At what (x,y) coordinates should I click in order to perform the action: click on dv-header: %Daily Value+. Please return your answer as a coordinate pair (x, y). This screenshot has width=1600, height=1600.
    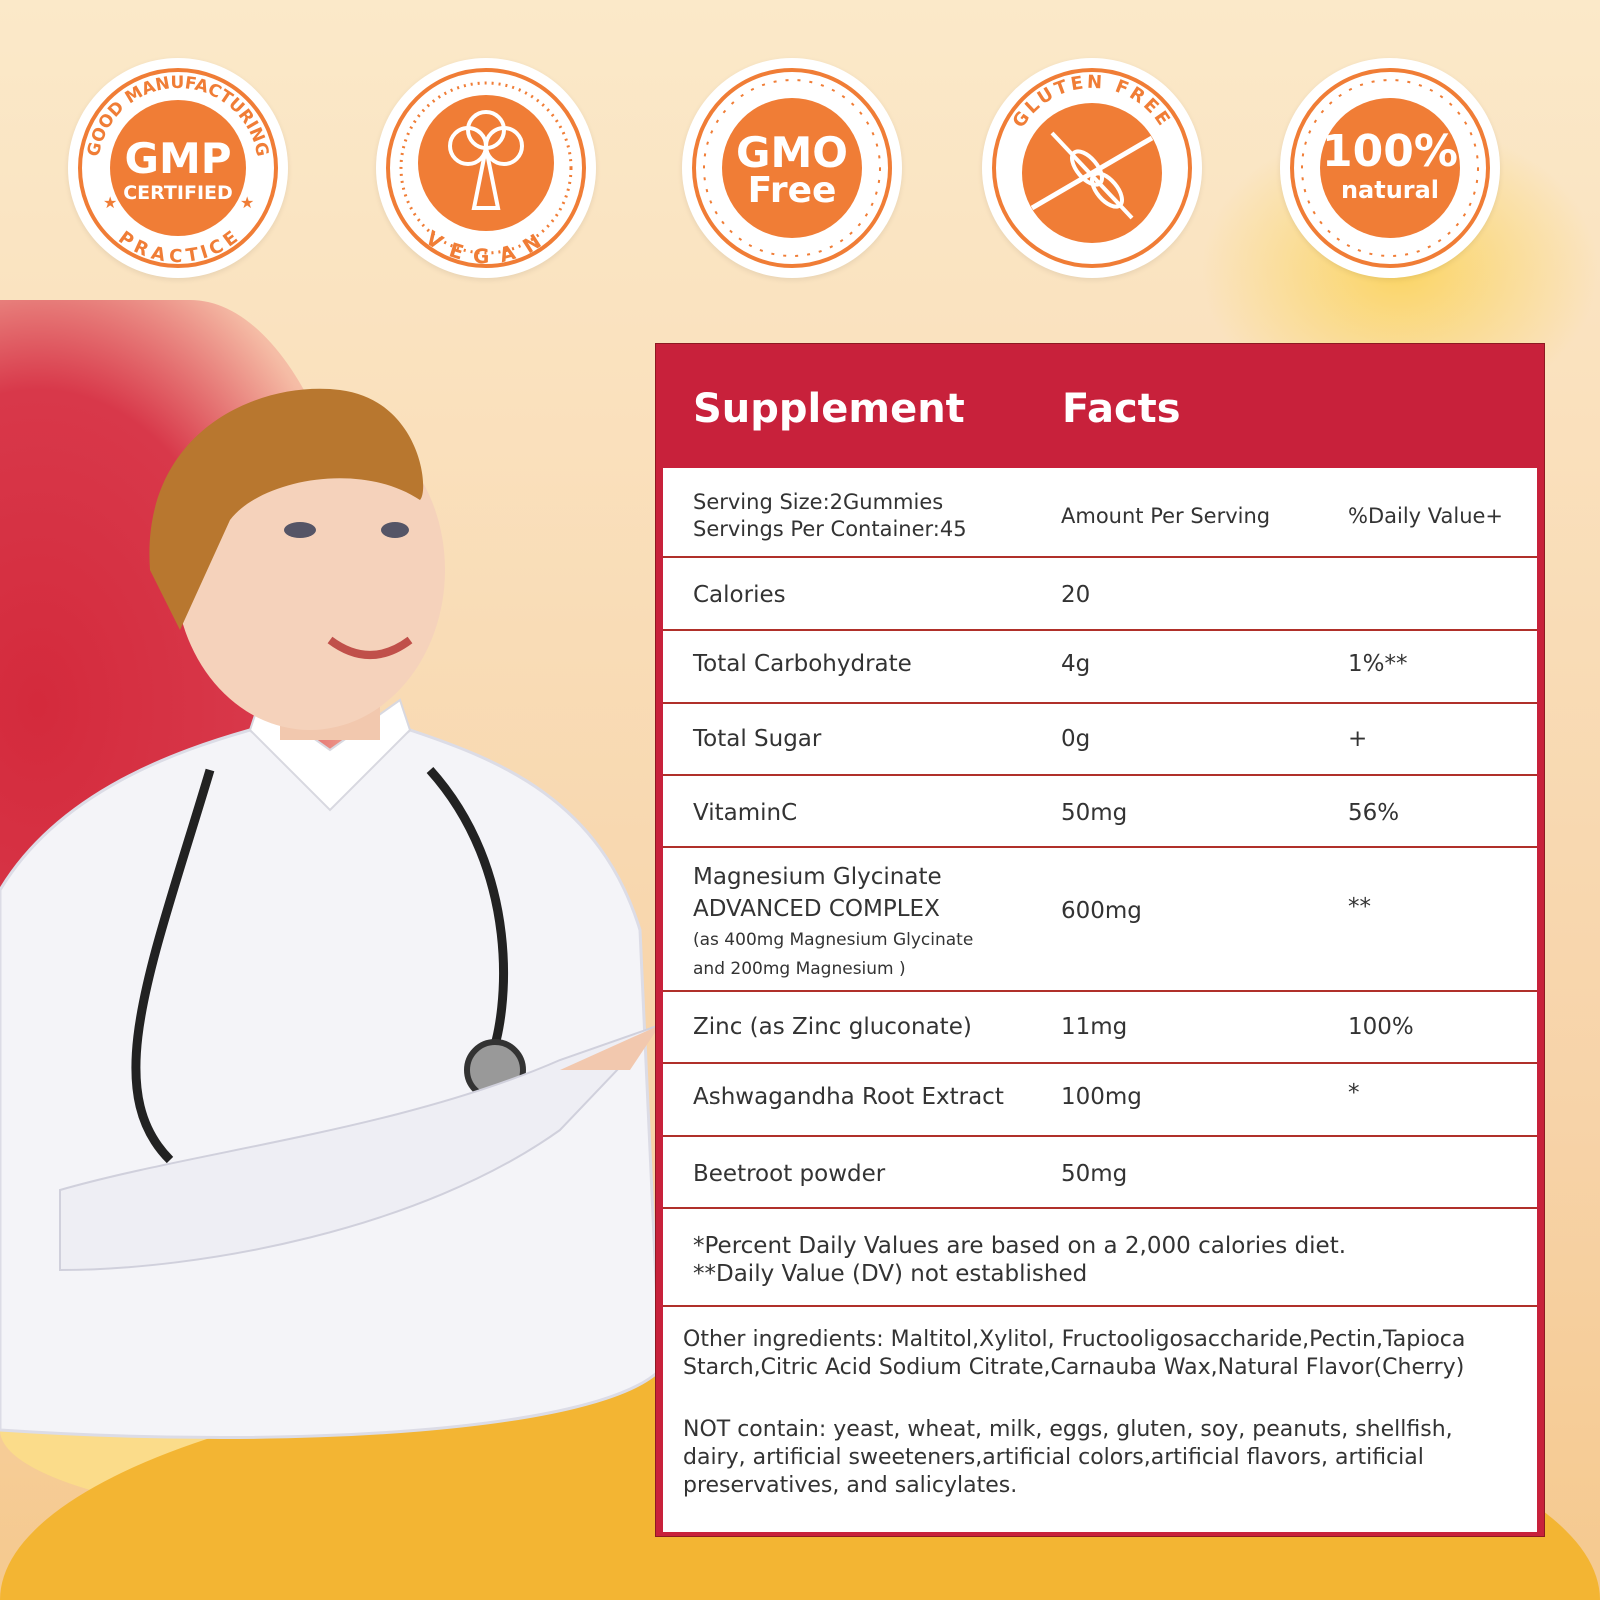
    Looking at the image, I should click on (1426, 516).